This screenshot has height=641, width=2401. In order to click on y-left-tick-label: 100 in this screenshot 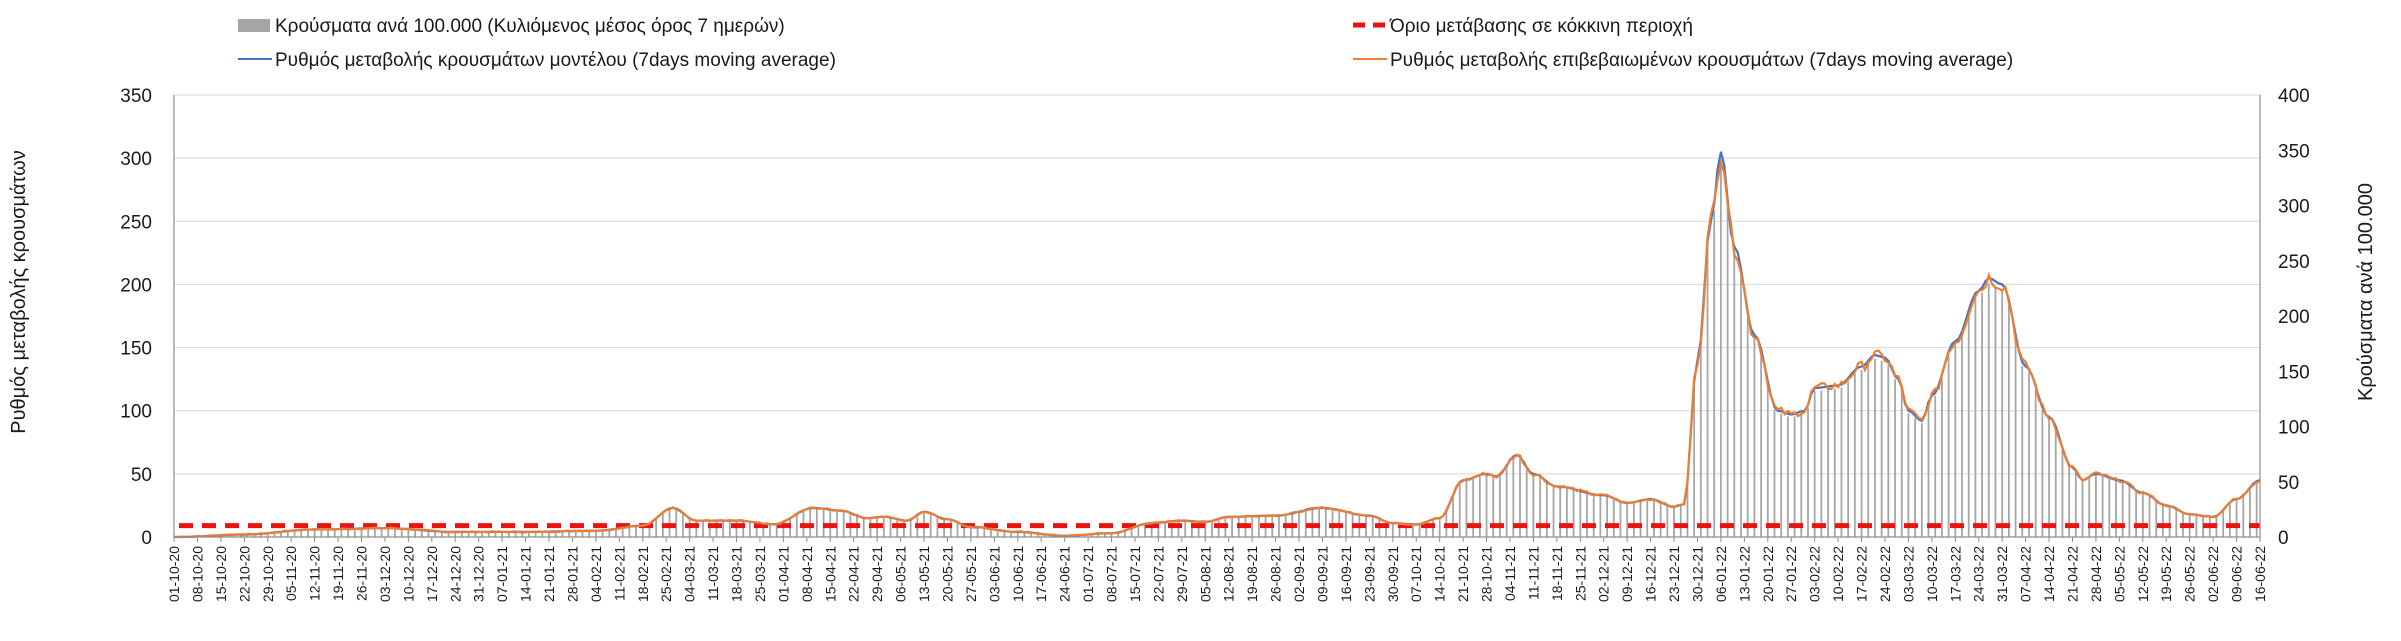, I will do `click(136, 412)`.